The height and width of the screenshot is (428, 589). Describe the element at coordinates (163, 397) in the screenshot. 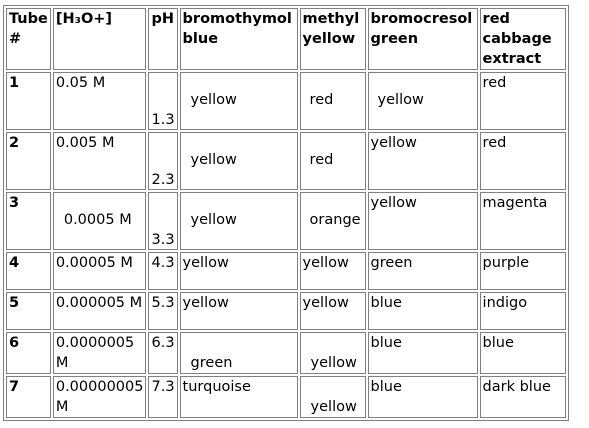

I see `ph-cell: 7.3` at that location.